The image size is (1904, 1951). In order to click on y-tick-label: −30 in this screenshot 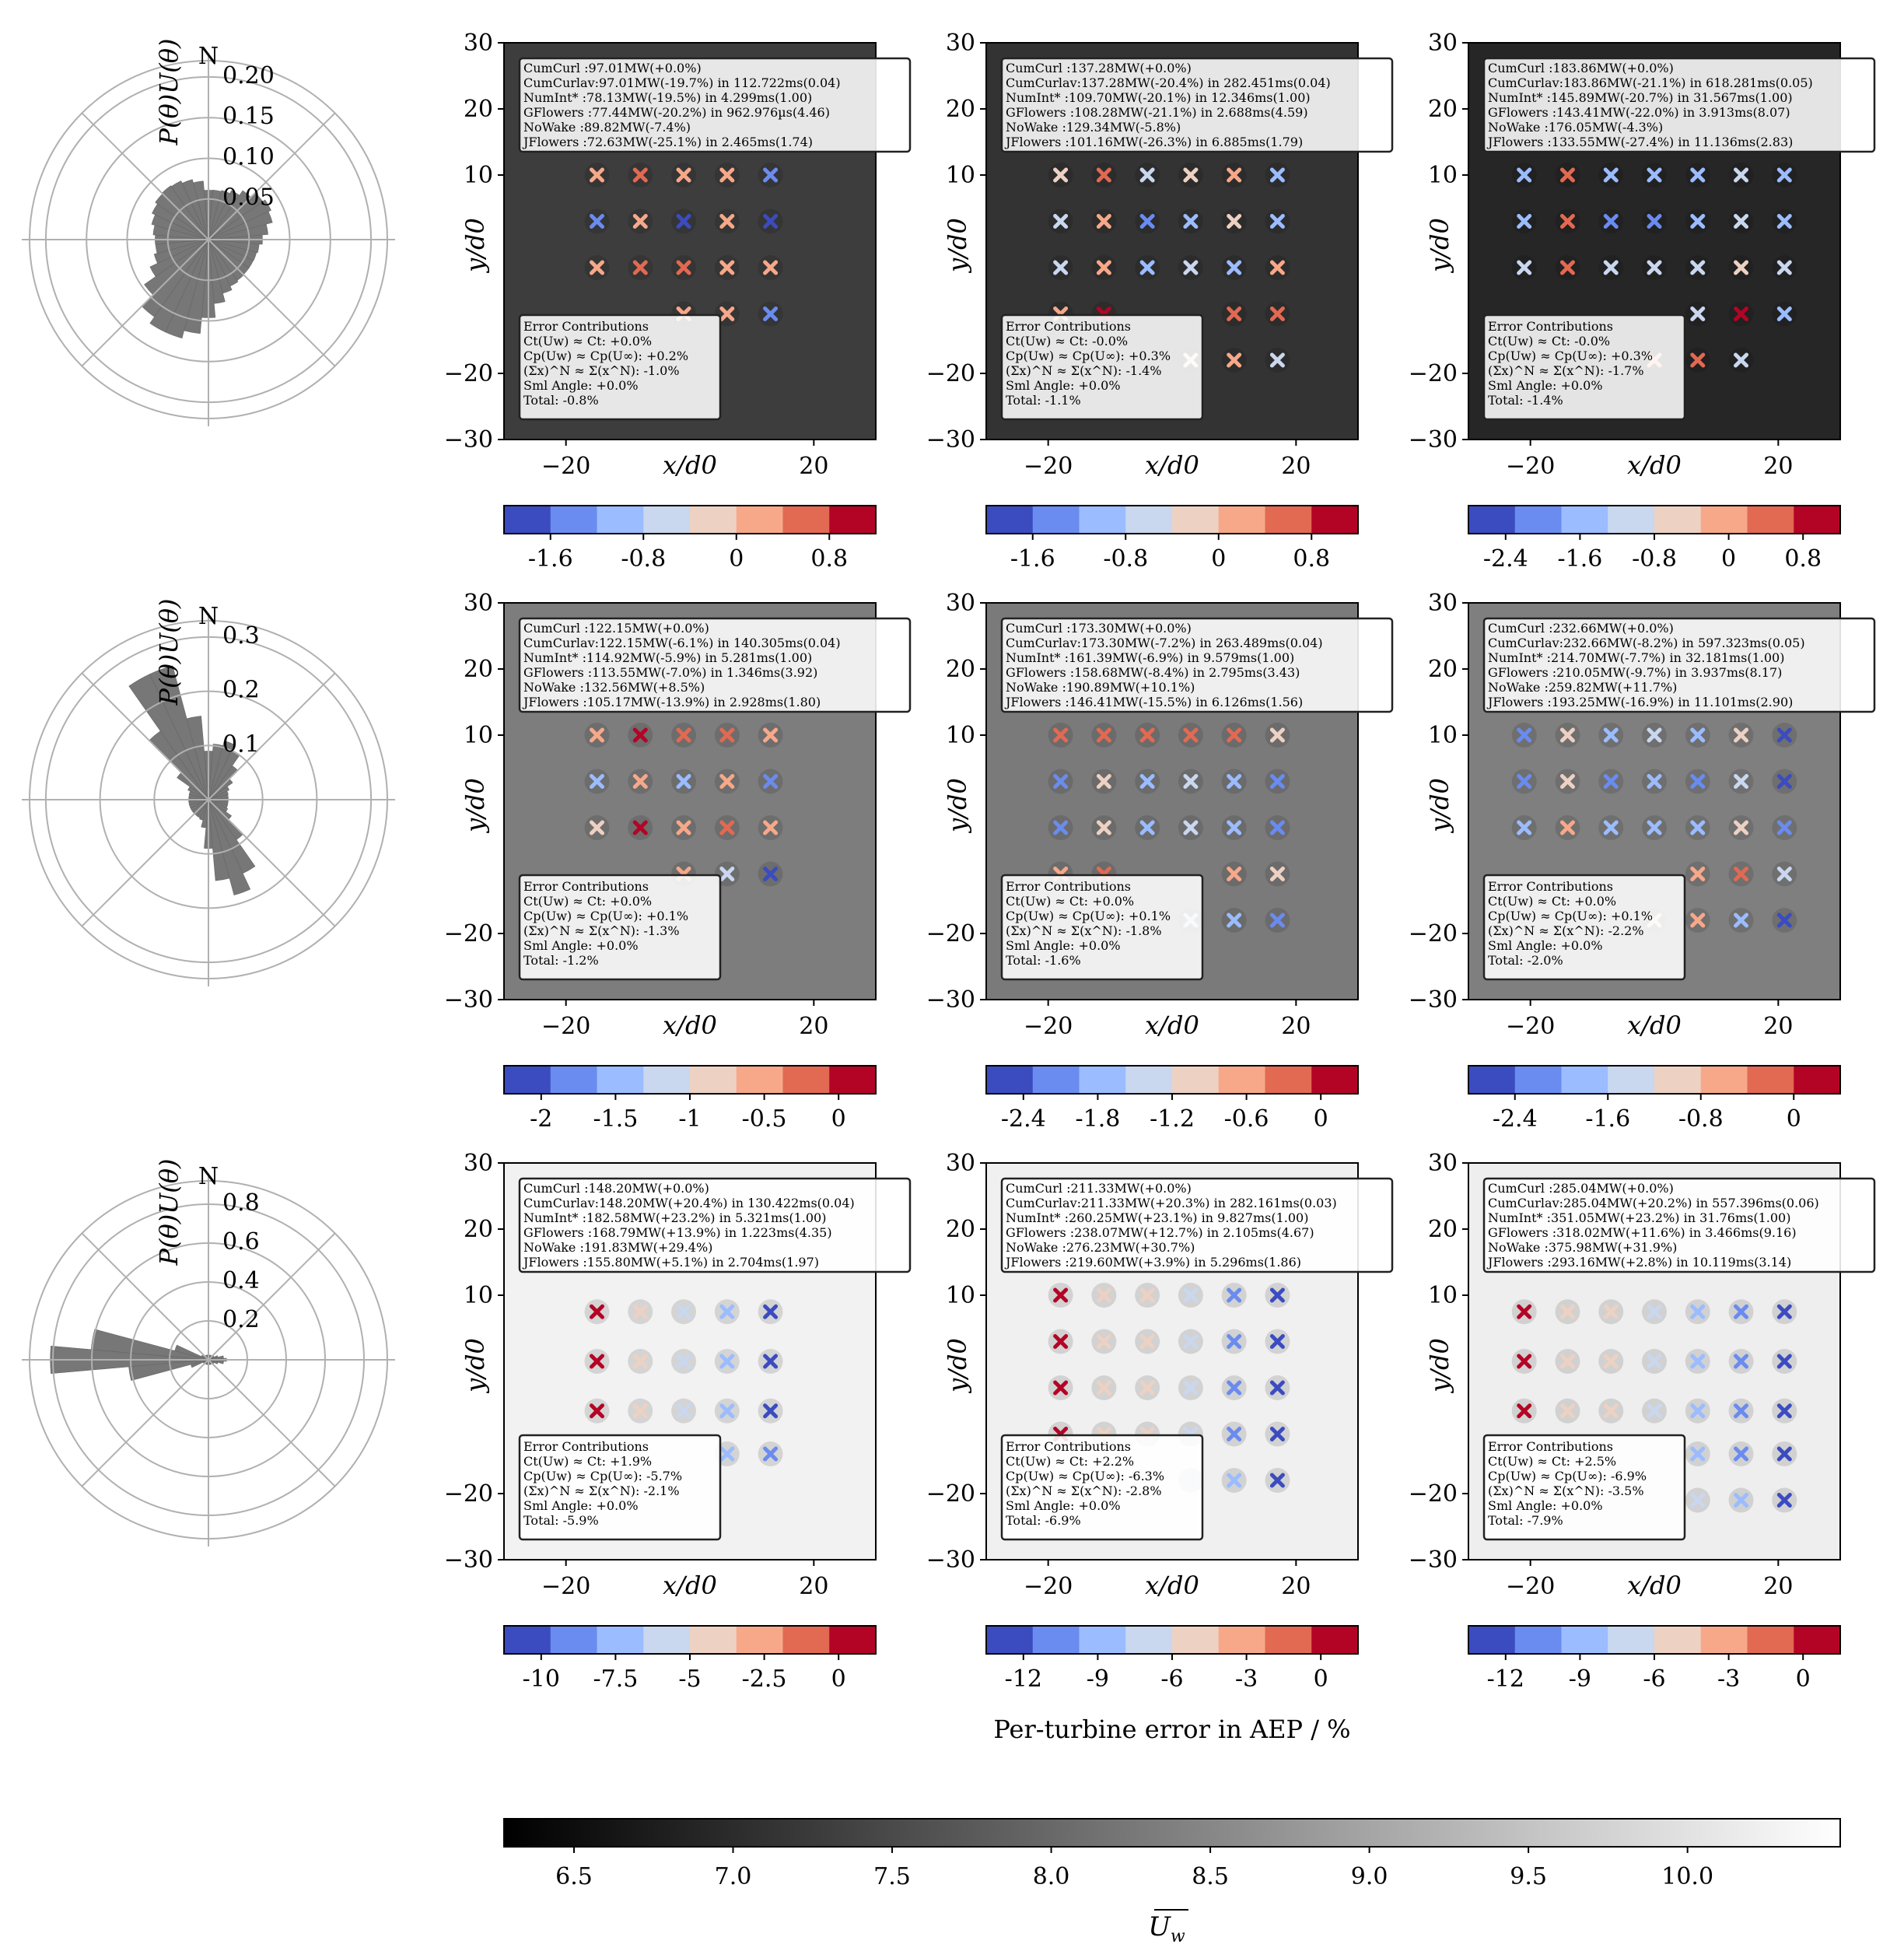, I will do `click(469, 1560)`.